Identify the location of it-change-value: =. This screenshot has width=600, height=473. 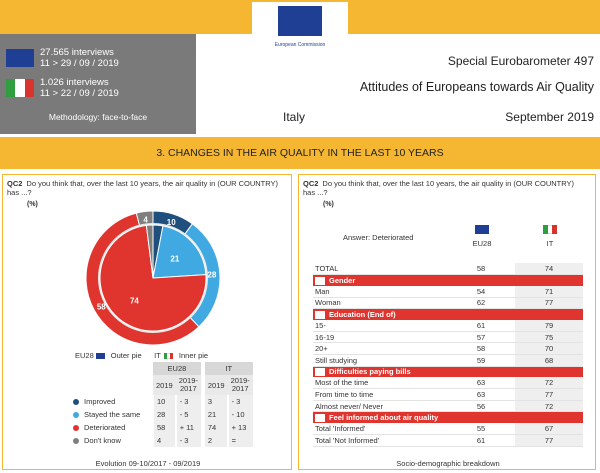
(239, 440).